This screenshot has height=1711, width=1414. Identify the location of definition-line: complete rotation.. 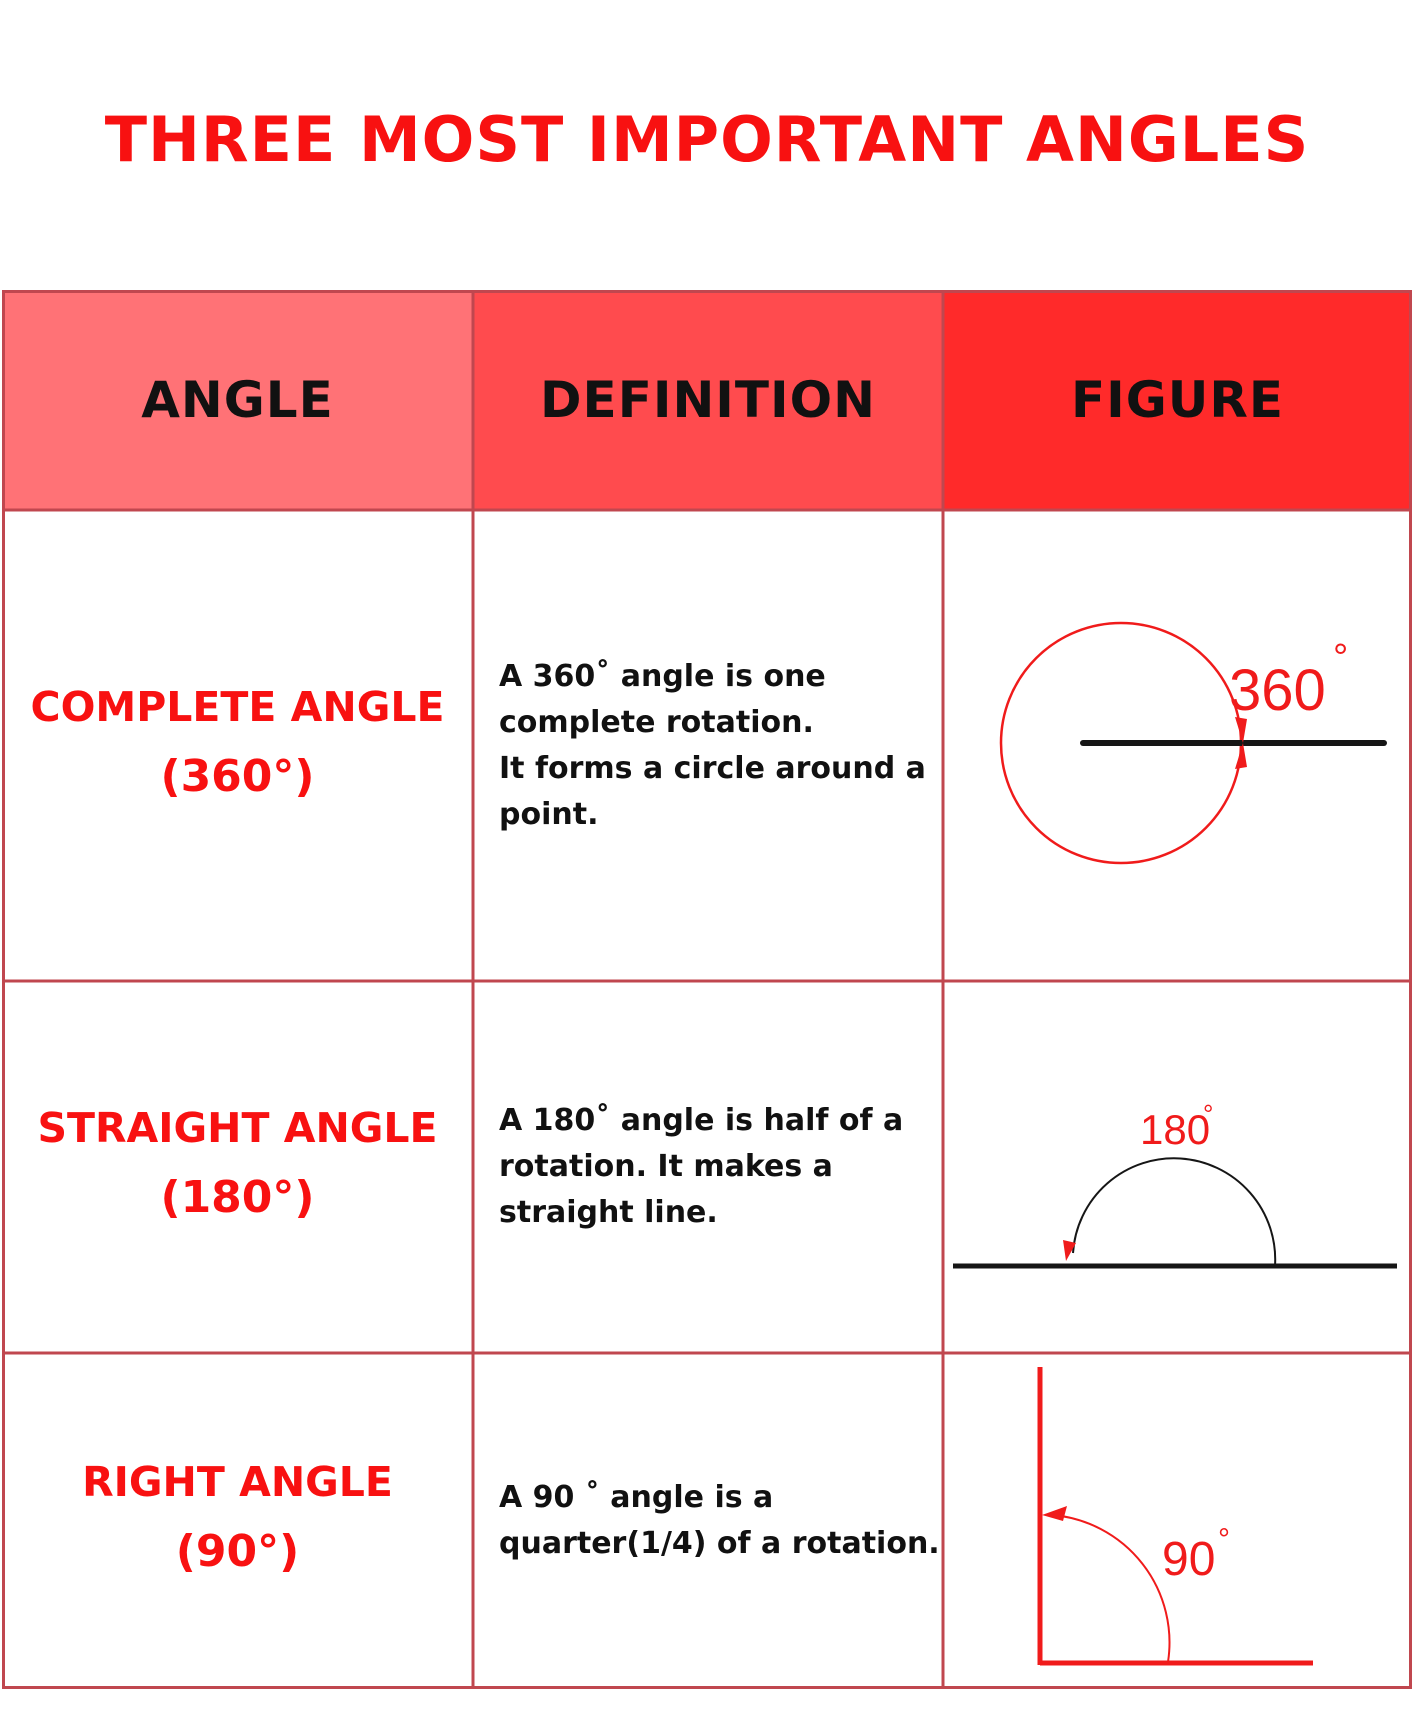
(656, 722).